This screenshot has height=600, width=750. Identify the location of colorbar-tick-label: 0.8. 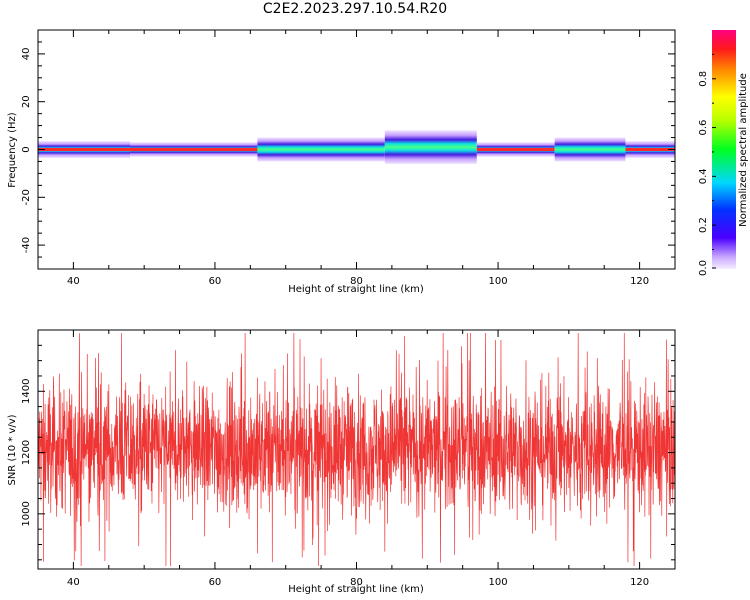
(703, 79).